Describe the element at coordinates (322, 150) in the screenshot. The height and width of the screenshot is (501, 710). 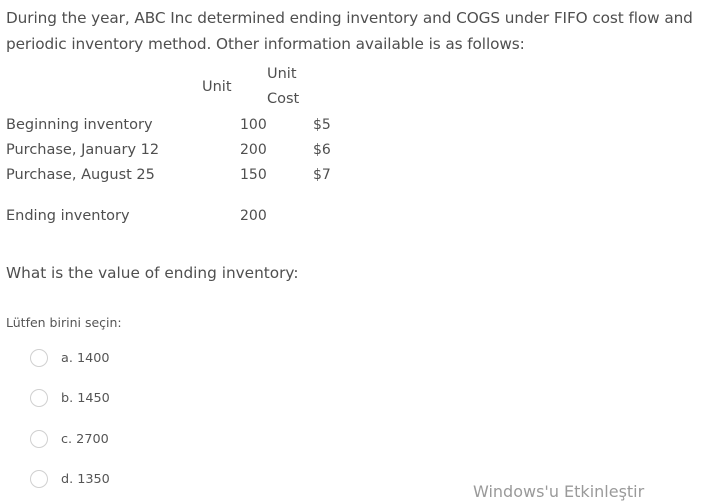
I see `row-cost-purchase-jan: $6` at that location.